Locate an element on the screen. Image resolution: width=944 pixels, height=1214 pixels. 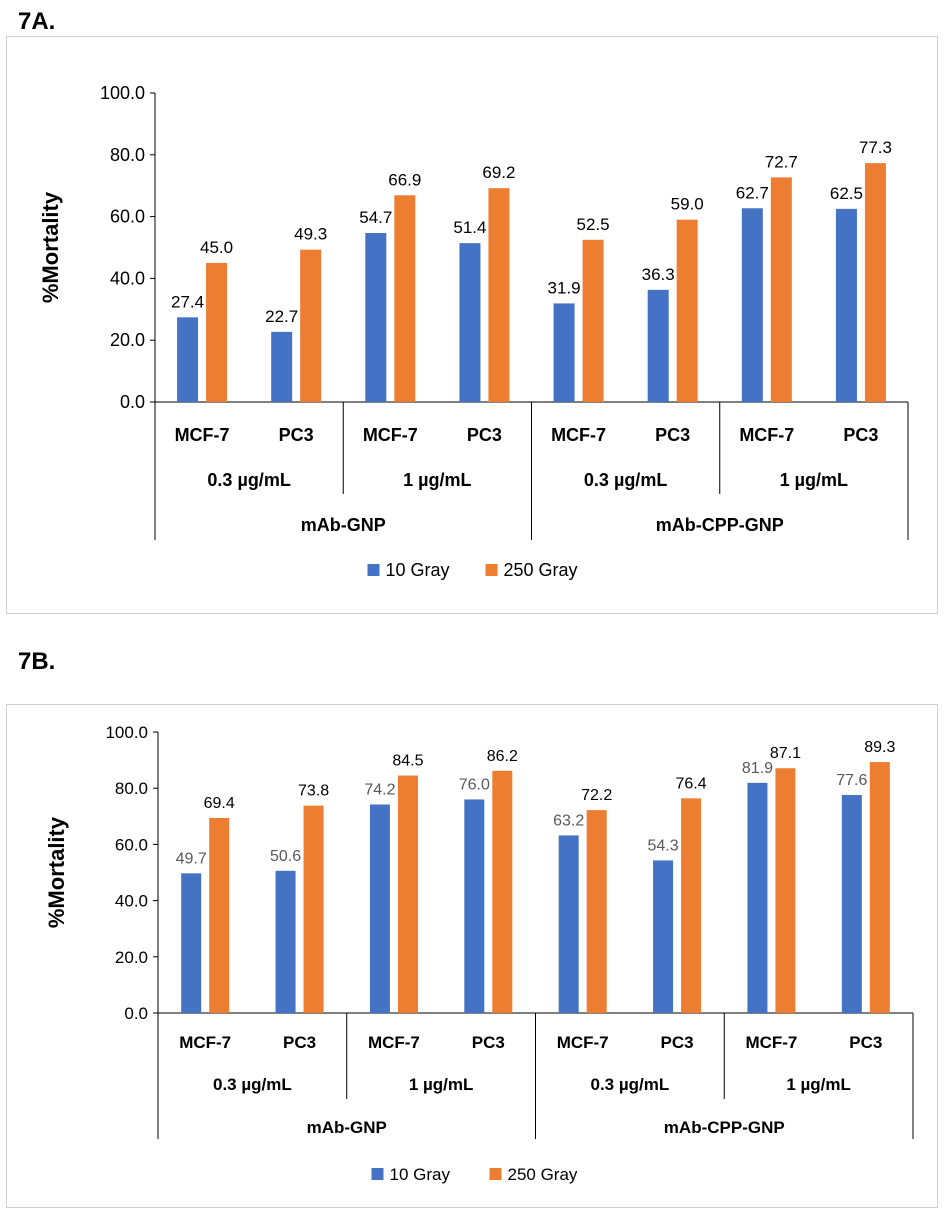
panel-label-7b: 7B. is located at coordinates (37, 661).